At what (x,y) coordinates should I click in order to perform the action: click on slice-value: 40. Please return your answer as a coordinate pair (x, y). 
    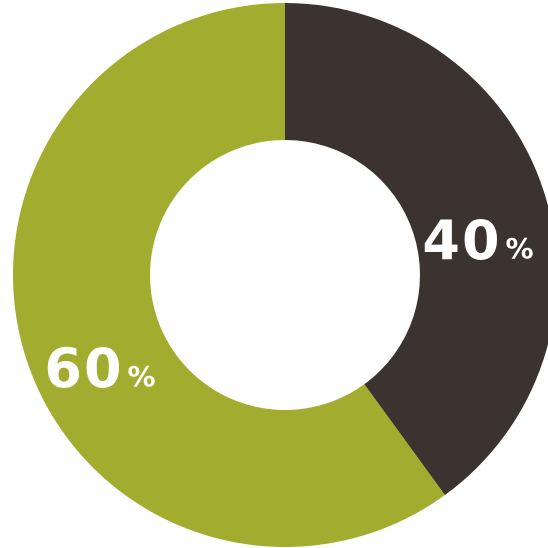
    Looking at the image, I should click on (461, 240).